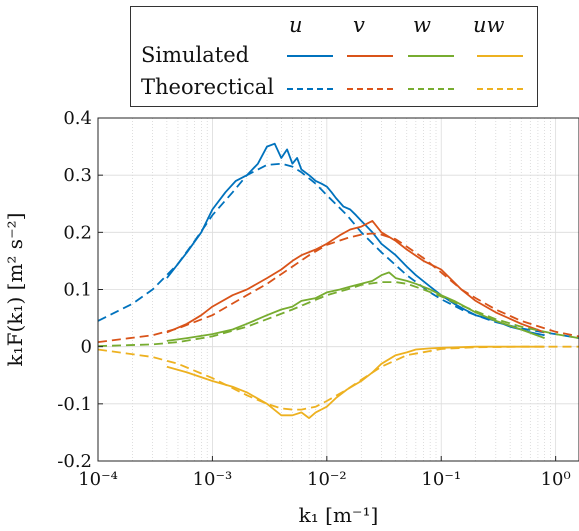 The image size is (579, 531). I want to click on legend-swatch-u-simulated, so click(310, 56).